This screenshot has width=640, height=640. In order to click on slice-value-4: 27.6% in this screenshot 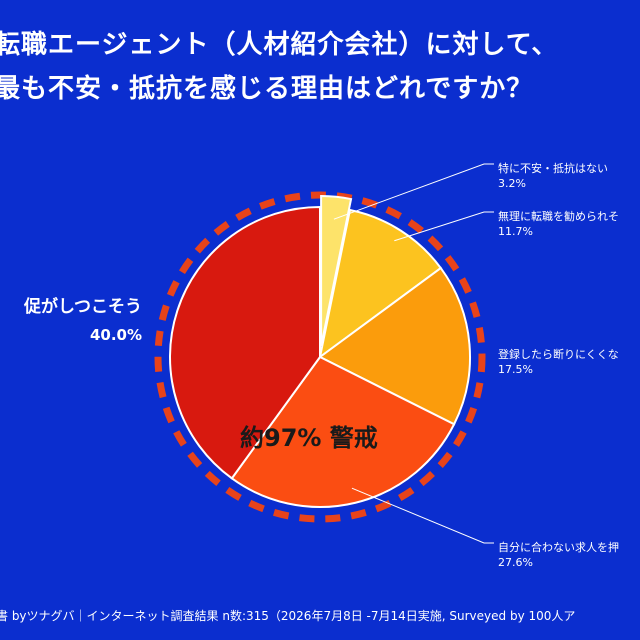, I will do `click(515, 562)`.